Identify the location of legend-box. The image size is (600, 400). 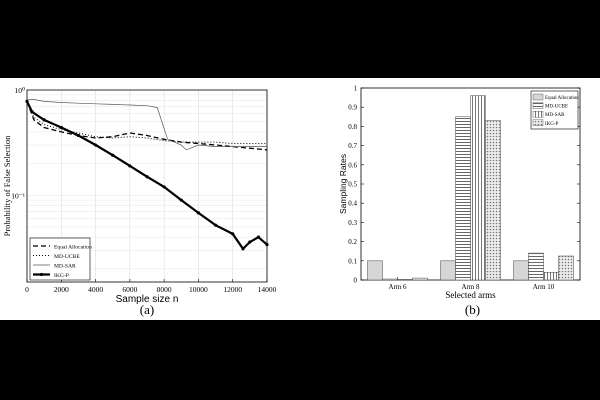
(60, 259).